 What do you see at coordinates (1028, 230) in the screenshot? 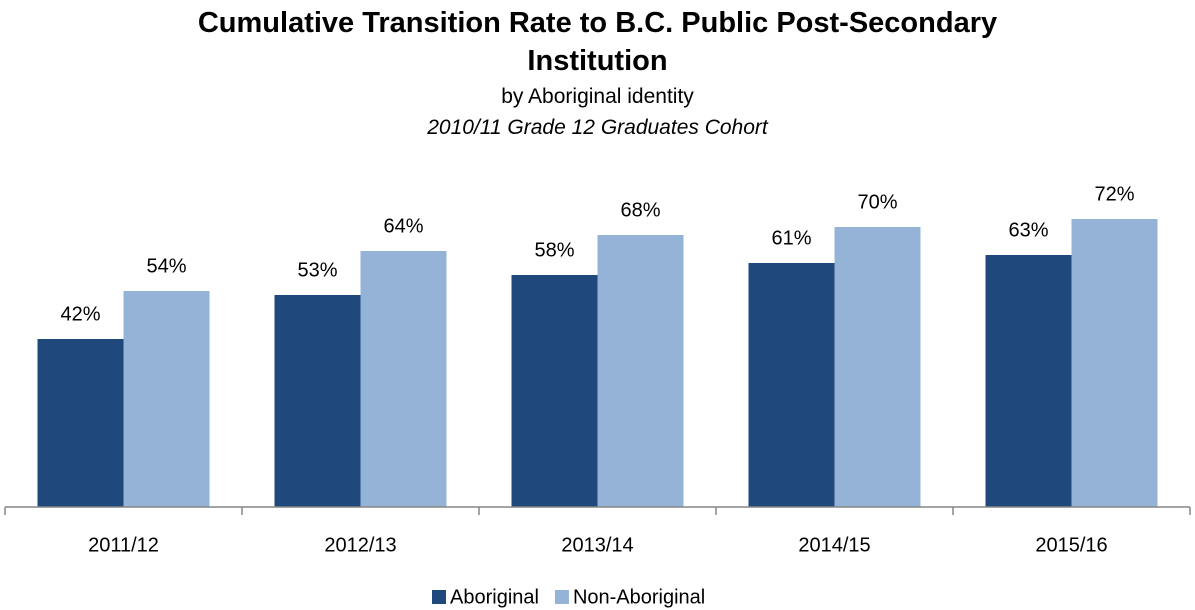
I see `data-label: 63%` at bounding box center [1028, 230].